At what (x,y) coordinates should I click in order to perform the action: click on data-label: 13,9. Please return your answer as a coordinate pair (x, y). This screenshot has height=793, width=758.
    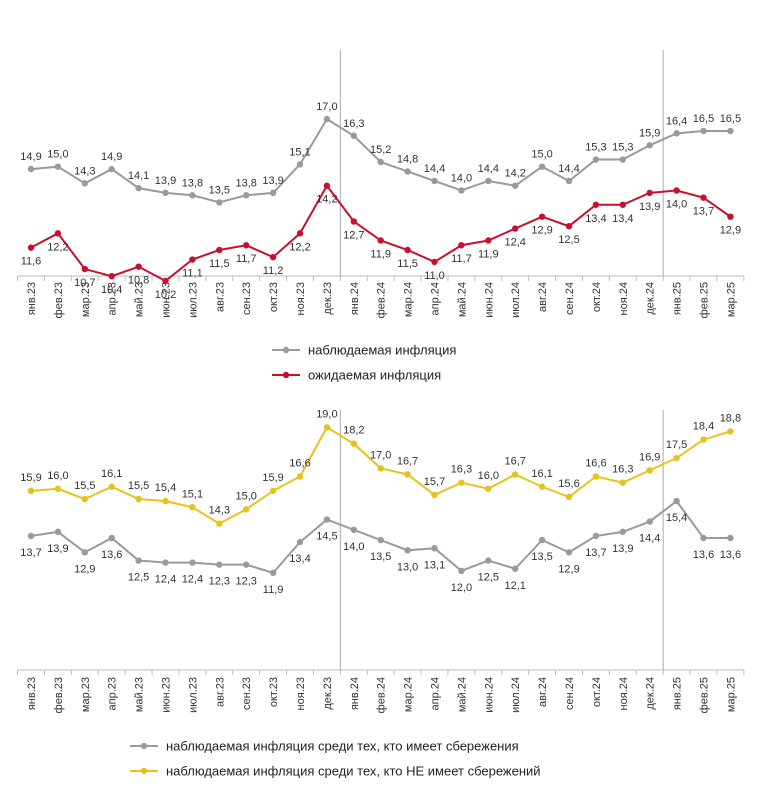
    Looking at the image, I should click on (649, 207).